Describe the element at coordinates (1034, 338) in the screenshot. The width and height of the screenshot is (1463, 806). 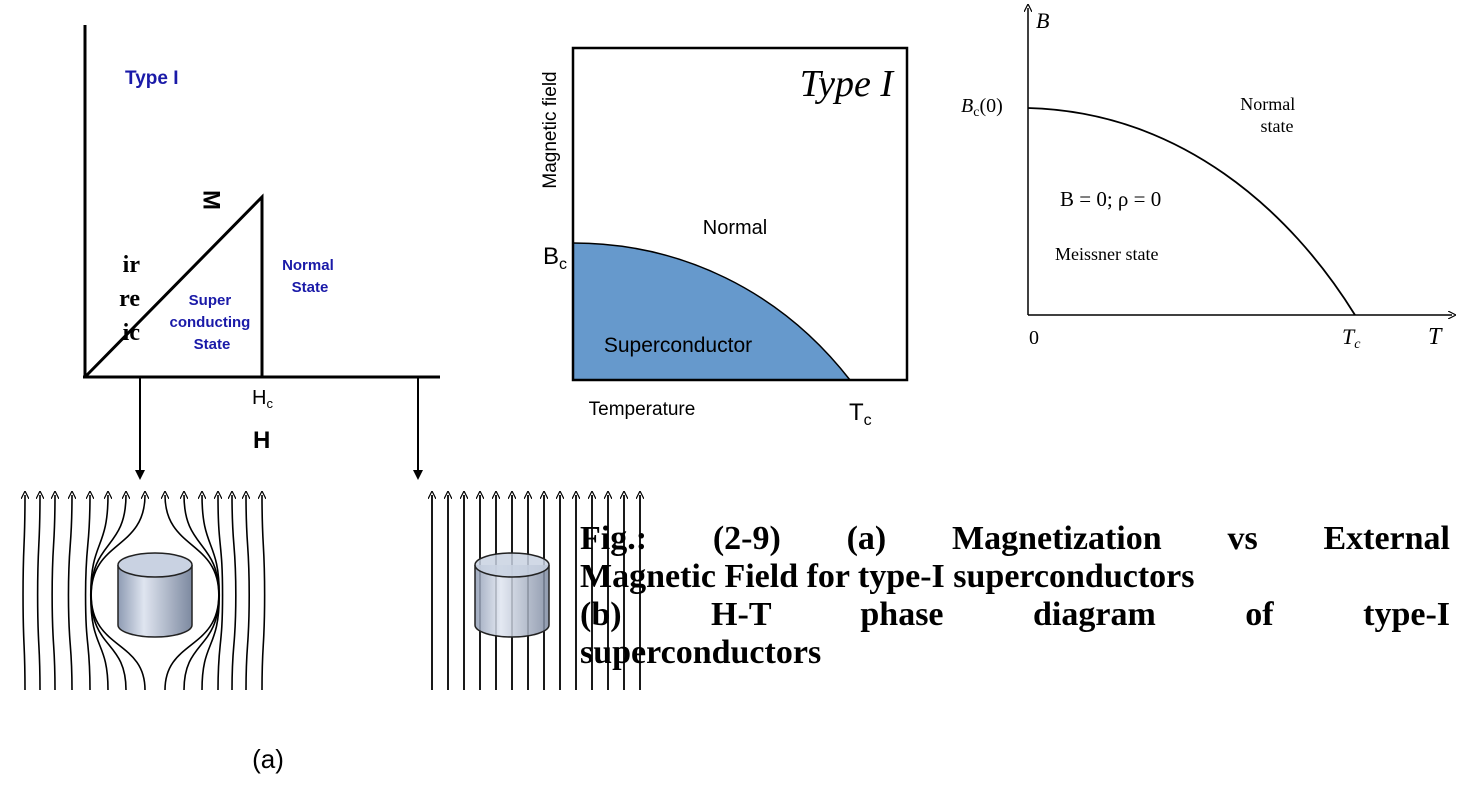
I see `origin-label: 0` at that location.